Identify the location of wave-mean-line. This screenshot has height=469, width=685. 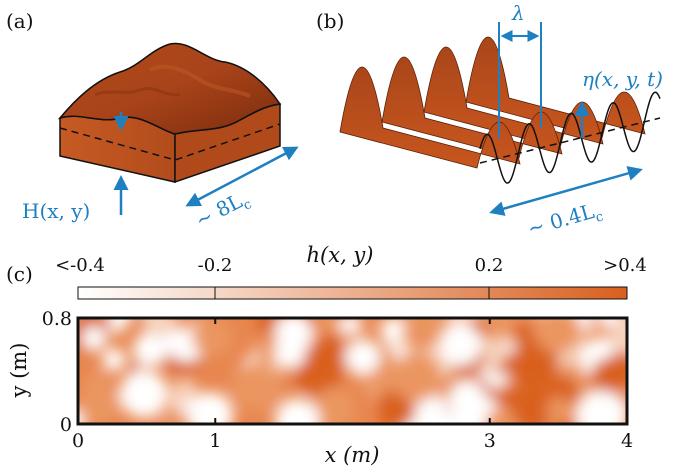
(570, 140).